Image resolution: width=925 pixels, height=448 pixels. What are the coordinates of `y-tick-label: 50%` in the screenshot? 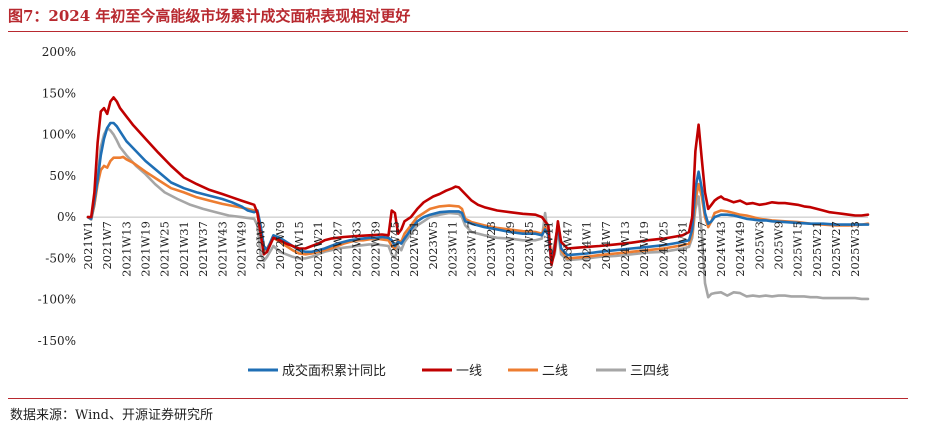 It's located at (62, 176).